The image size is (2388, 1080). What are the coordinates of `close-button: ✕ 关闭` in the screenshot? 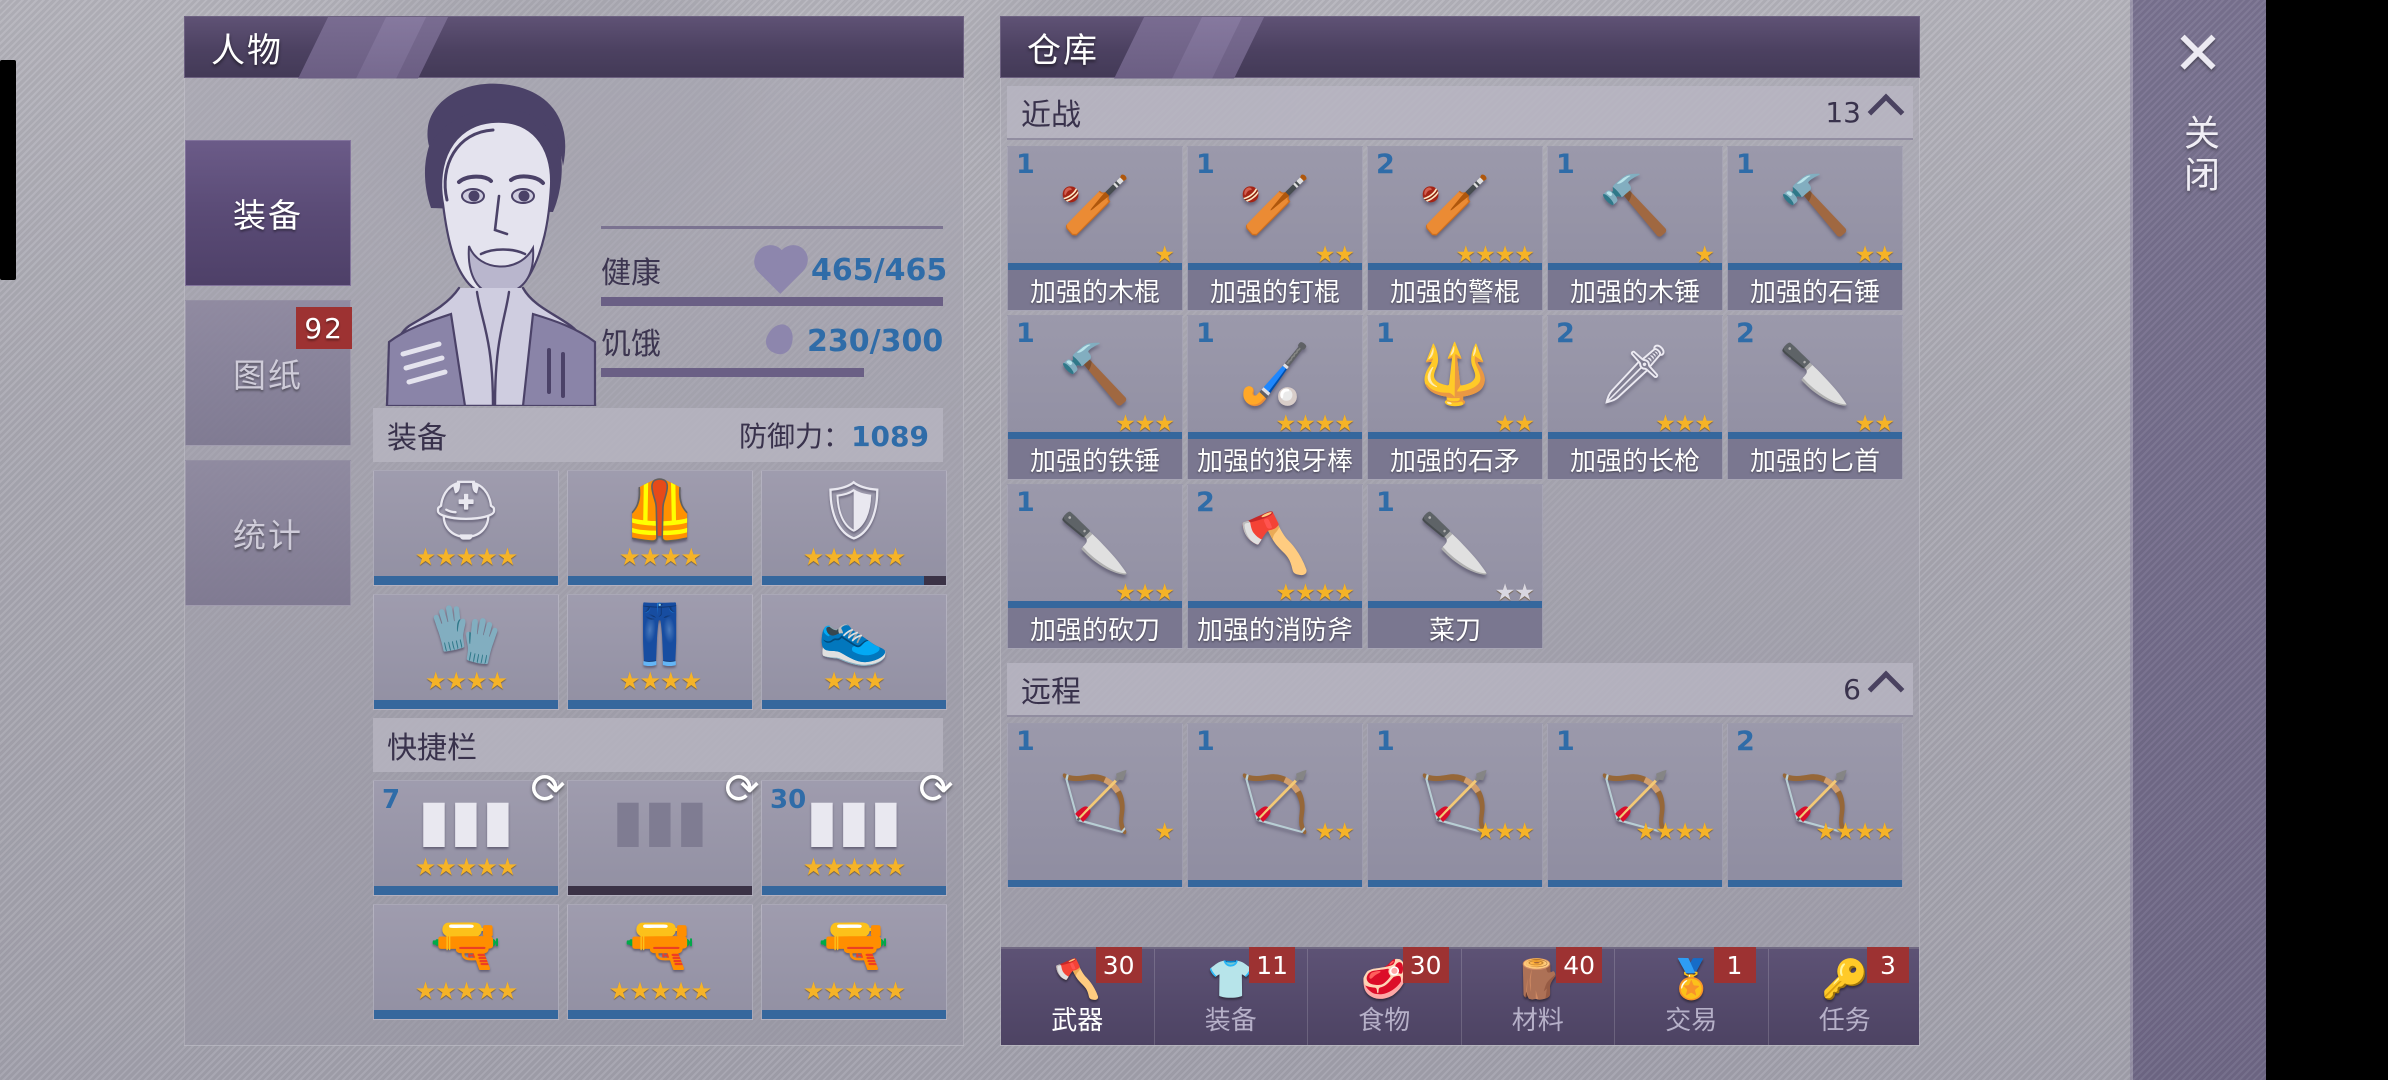 It's located at (2198, 540).